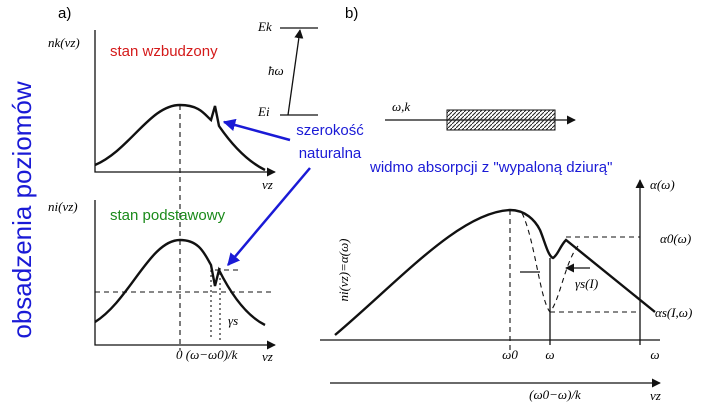 This screenshot has height=404, width=714. What do you see at coordinates (264, 26) in the screenshot?
I see `level-label: Ek` at bounding box center [264, 26].